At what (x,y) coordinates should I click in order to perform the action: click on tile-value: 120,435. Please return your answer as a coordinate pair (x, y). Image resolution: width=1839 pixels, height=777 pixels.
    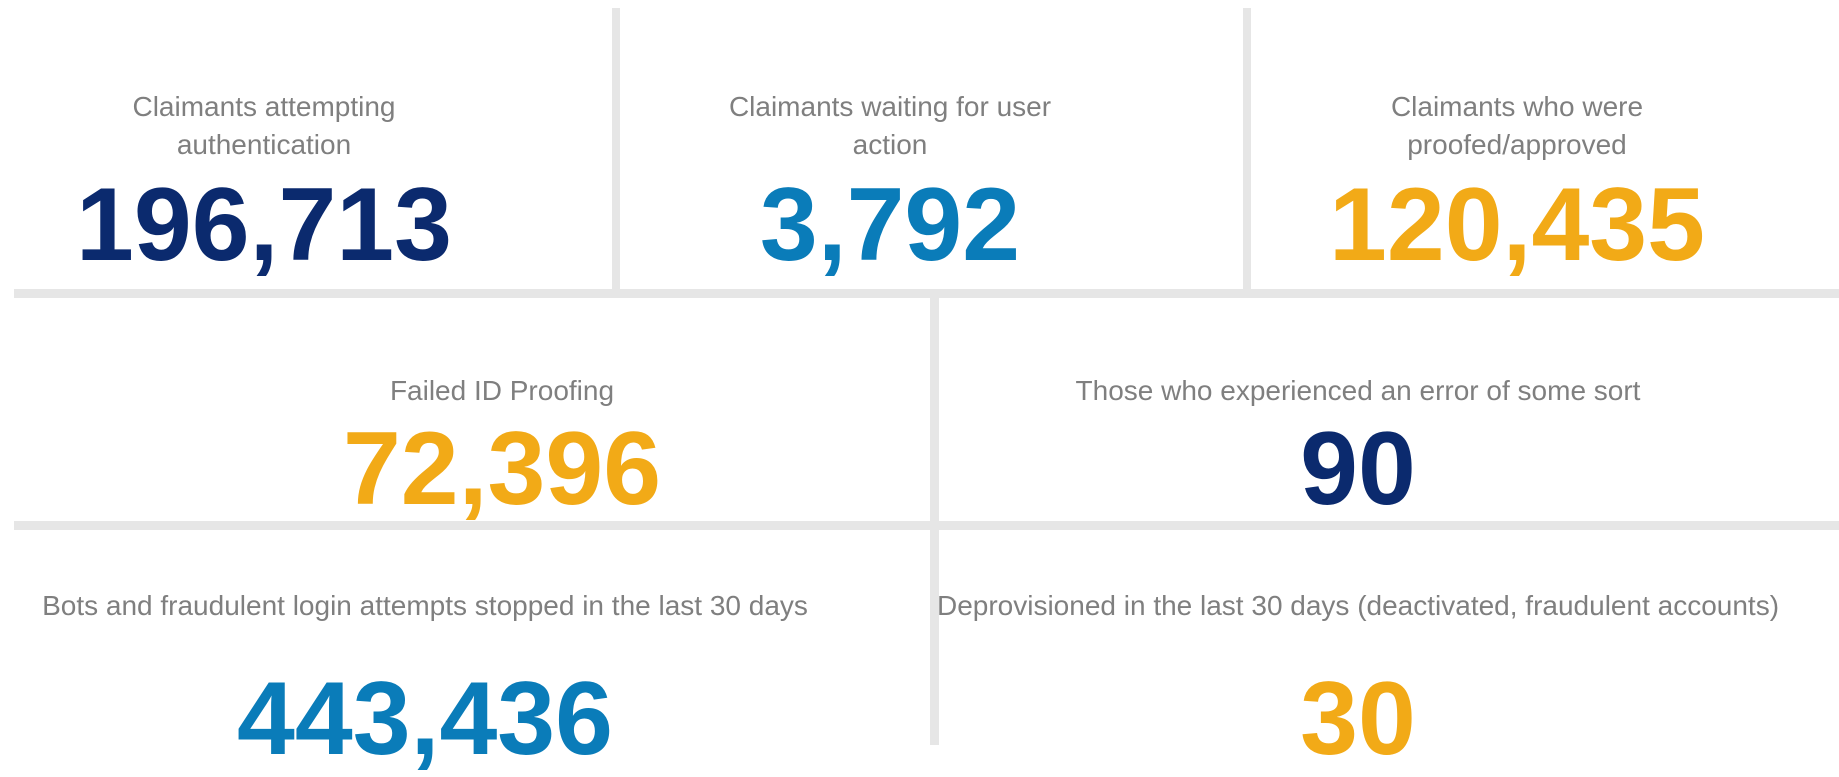
    Looking at the image, I should click on (1517, 225).